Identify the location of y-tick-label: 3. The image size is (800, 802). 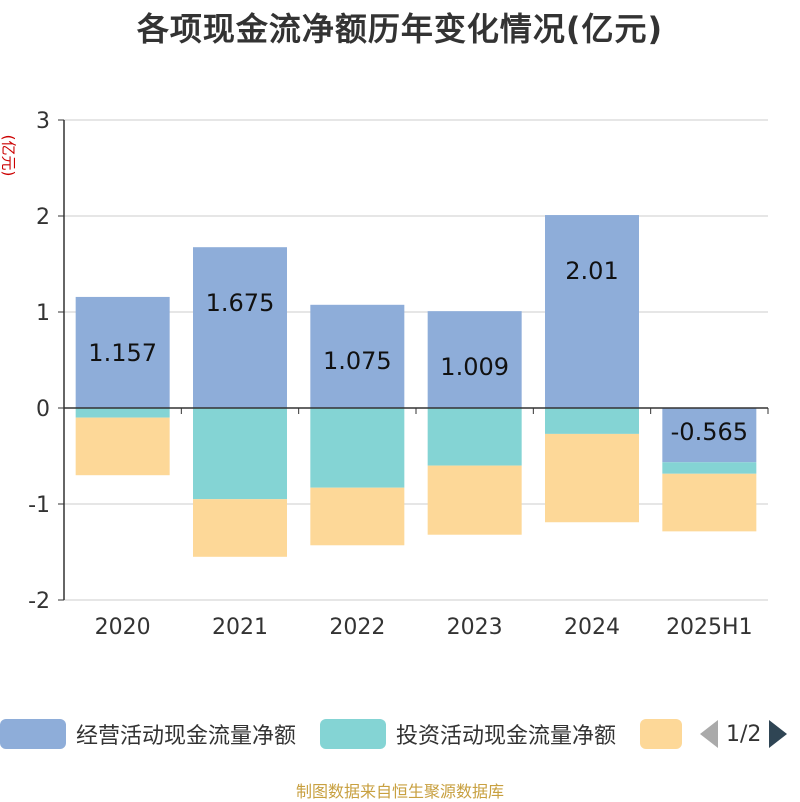
(43, 121).